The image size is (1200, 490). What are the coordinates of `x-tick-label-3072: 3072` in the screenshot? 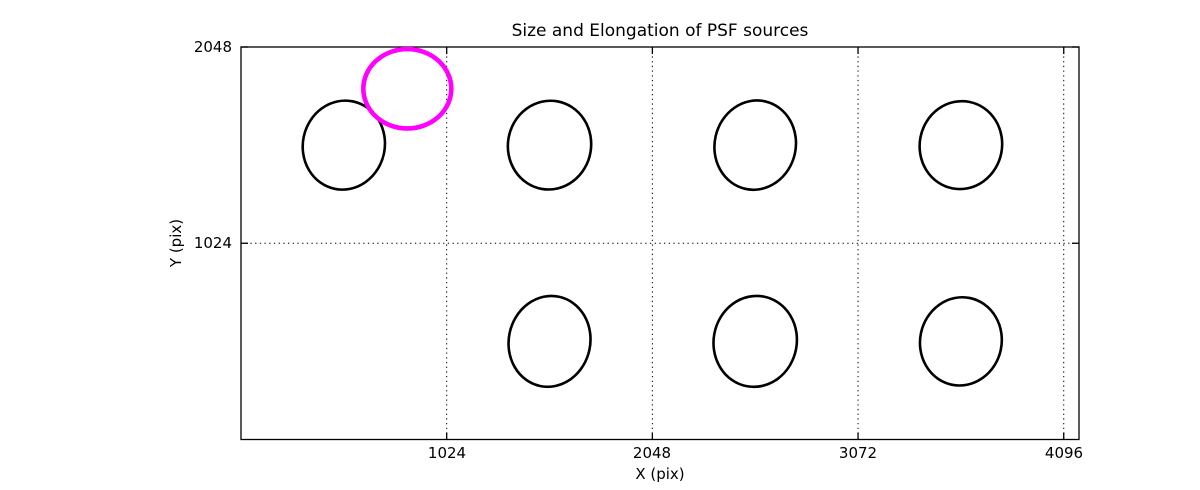 It's located at (858, 453).